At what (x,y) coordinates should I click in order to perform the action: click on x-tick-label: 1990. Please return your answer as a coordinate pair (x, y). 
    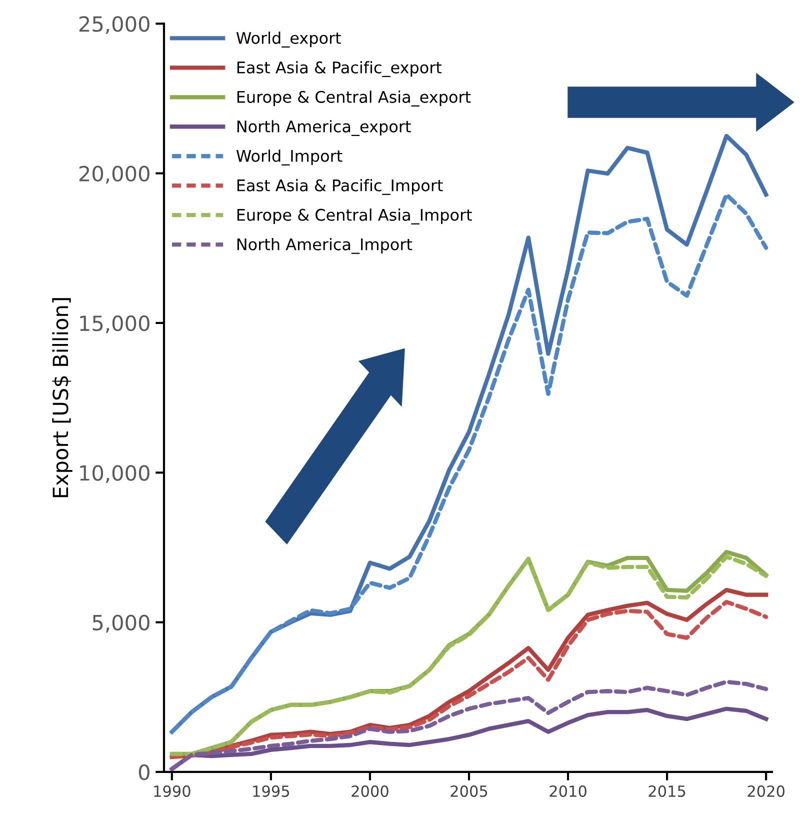
    Looking at the image, I should click on (172, 791).